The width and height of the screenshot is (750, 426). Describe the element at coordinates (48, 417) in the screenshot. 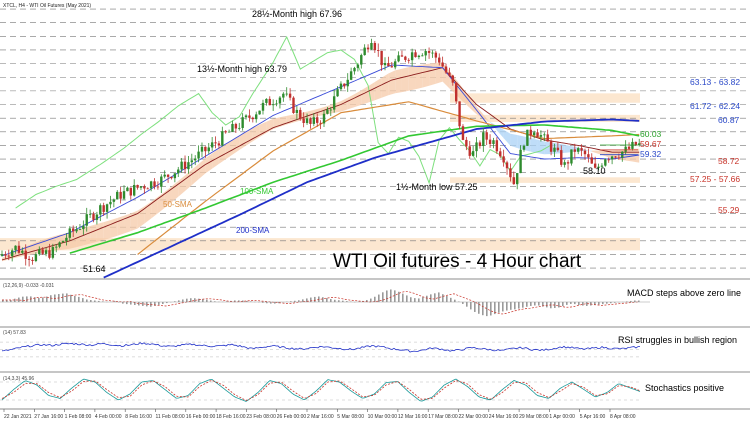

I see `x-tick-label: 27 Jan 16:00` at that location.